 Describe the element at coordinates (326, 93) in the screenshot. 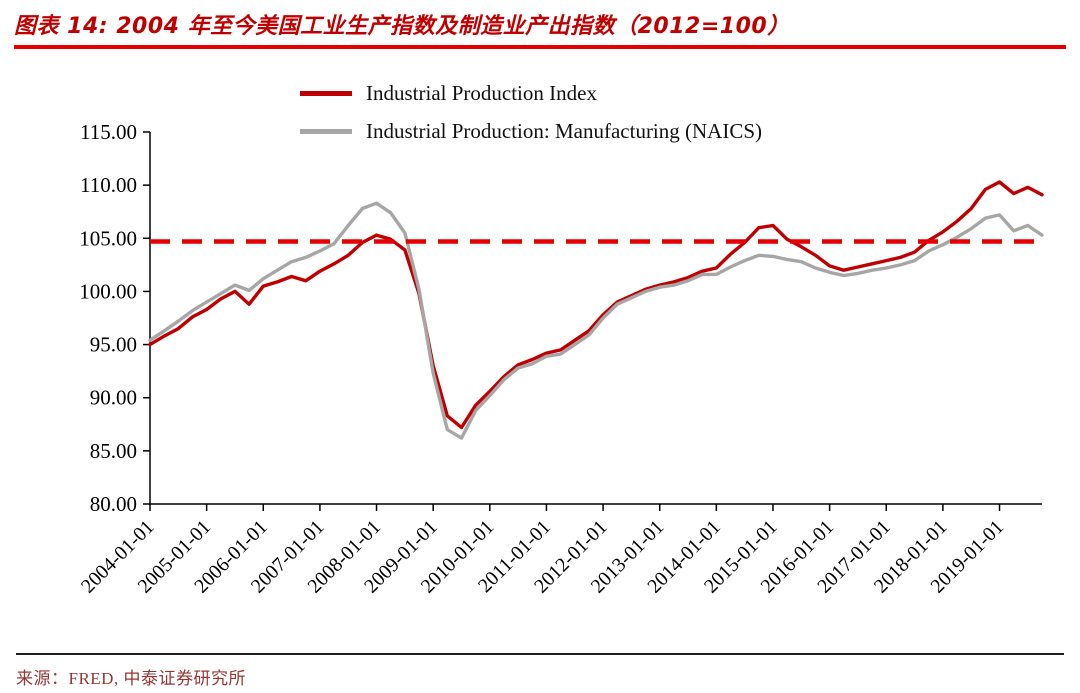

I see `legend-swatch-red-line` at that location.